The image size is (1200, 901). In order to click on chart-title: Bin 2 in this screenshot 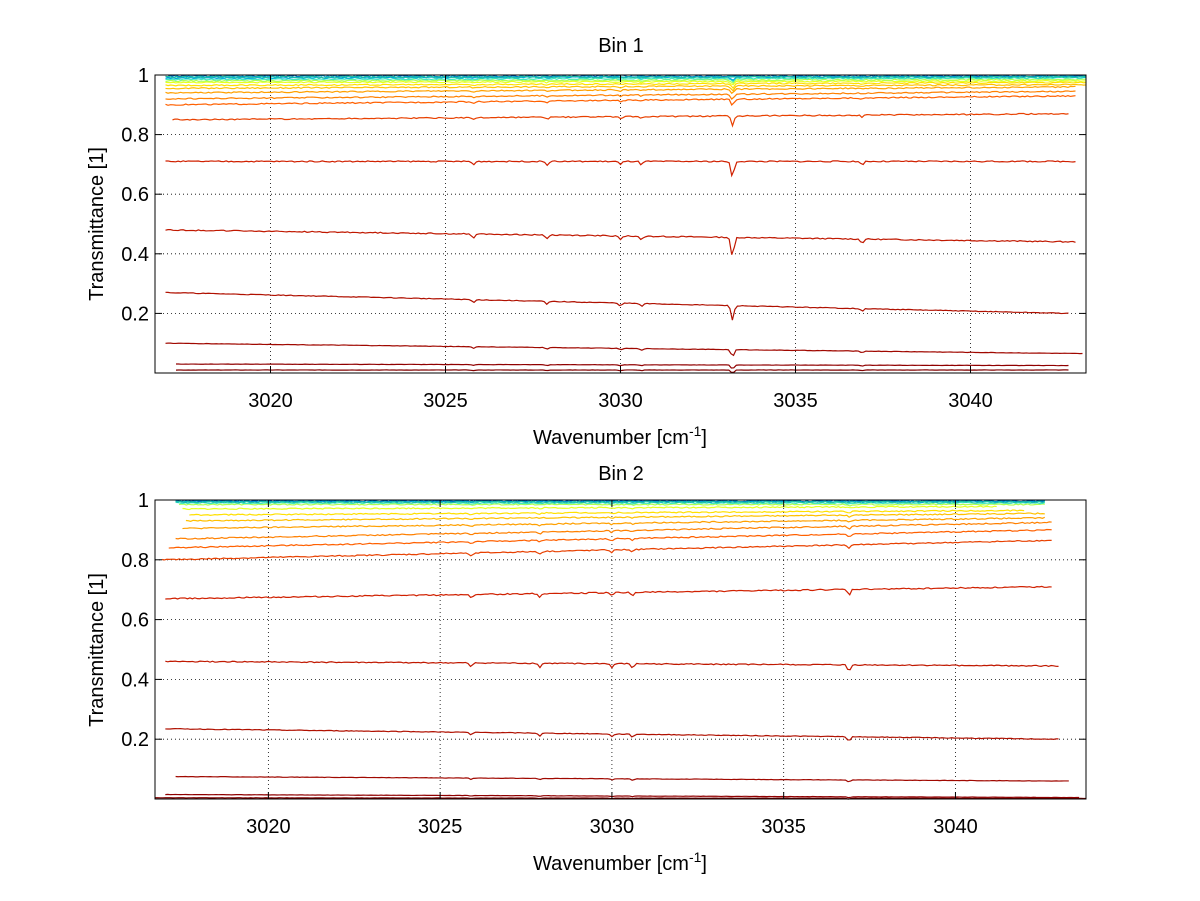, I will do `click(621, 474)`.